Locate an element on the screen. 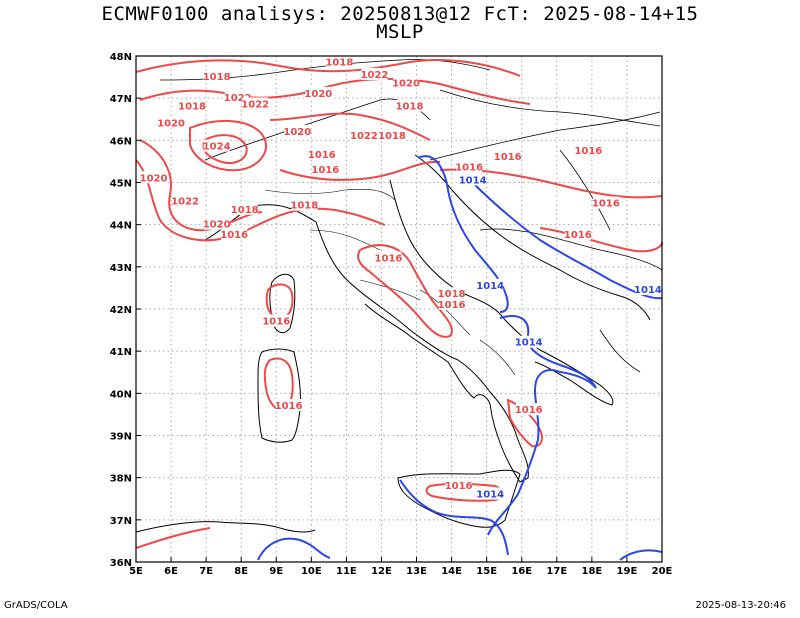 The image size is (800, 618). lat-tick-label: 41N is located at coordinates (121, 352).